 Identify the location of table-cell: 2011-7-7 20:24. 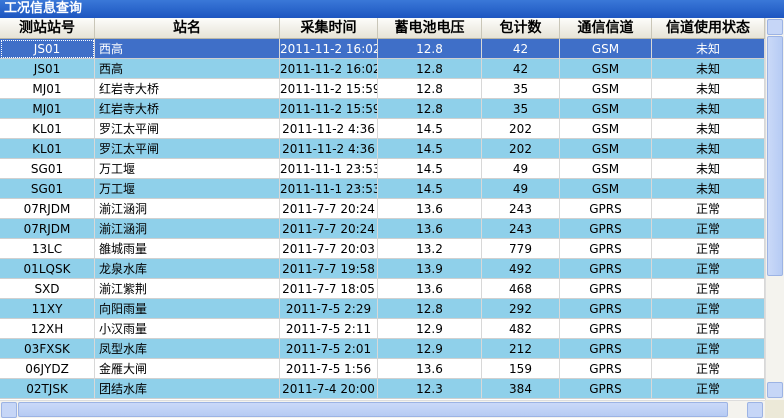
(329, 229).